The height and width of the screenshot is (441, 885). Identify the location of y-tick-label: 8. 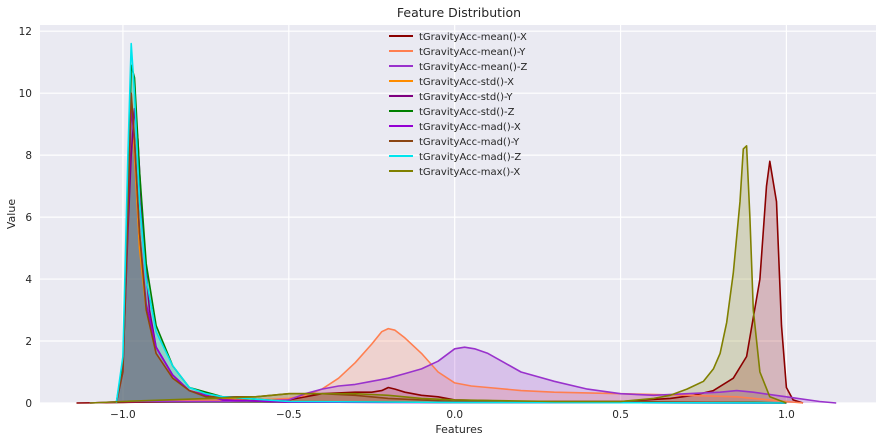
(28, 156).